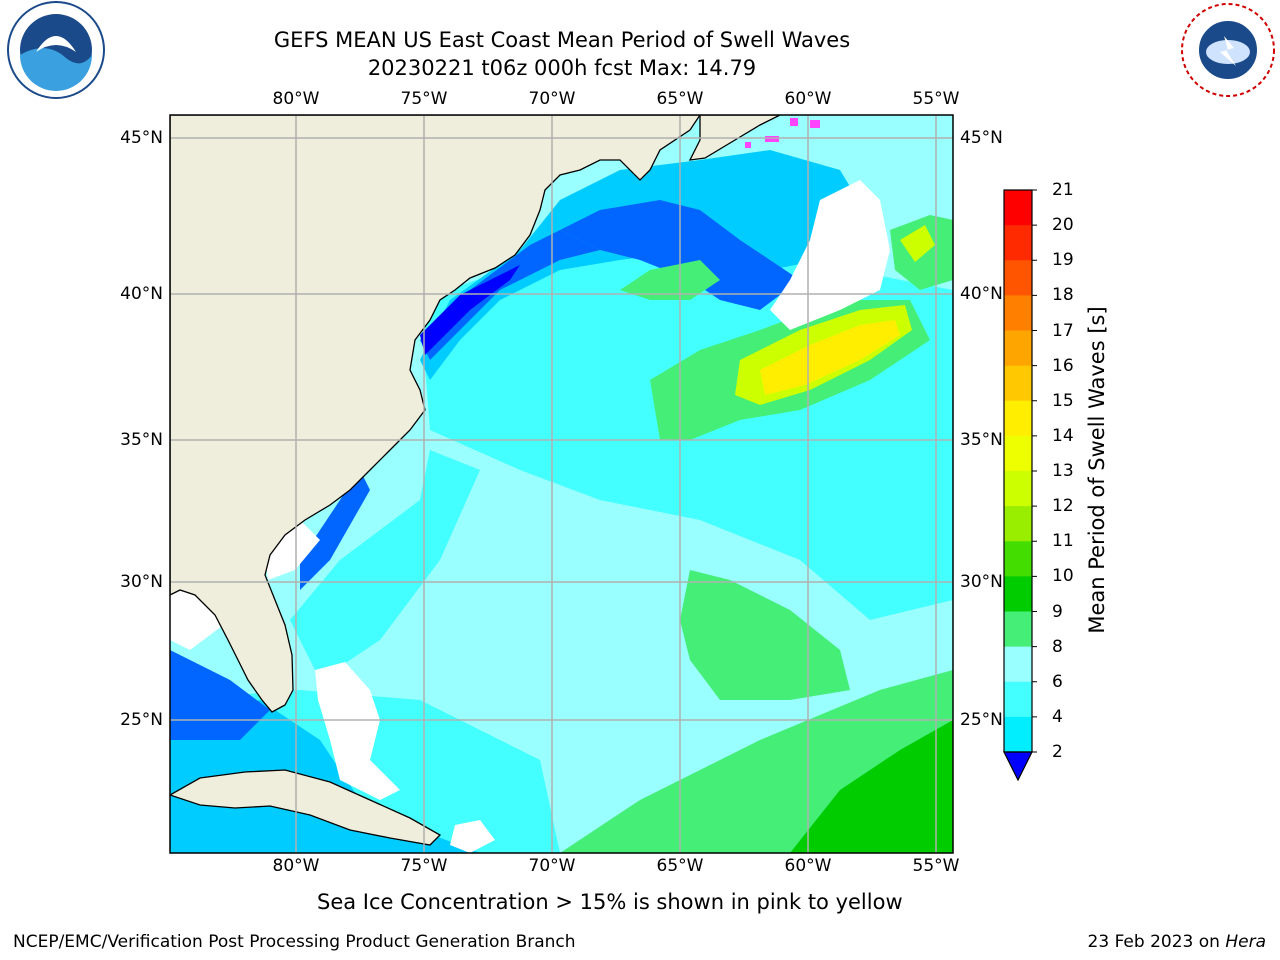 The width and height of the screenshot is (1280, 960). What do you see at coordinates (296, 866) in the screenshot?
I see `lon-label-bottom: 80°W` at bounding box center [296, 866].